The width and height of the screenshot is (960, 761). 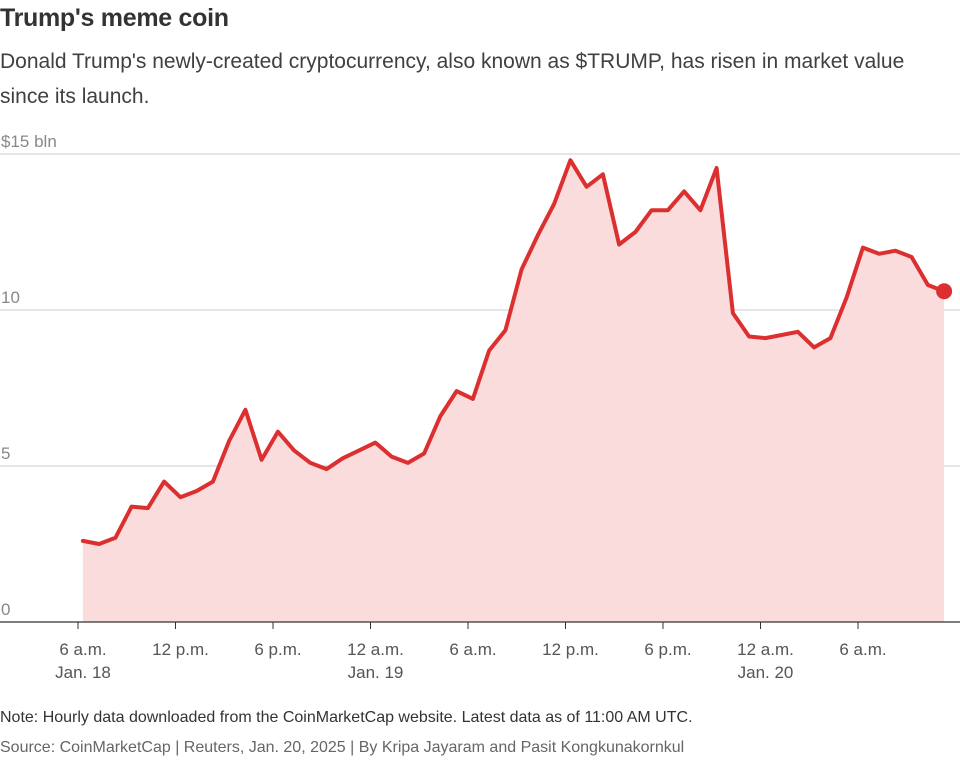 What do you see at coordinates (114, 18) in the screenshot?
I see `chart-title: Trump's meme coin` at bounding box center [114, 18].